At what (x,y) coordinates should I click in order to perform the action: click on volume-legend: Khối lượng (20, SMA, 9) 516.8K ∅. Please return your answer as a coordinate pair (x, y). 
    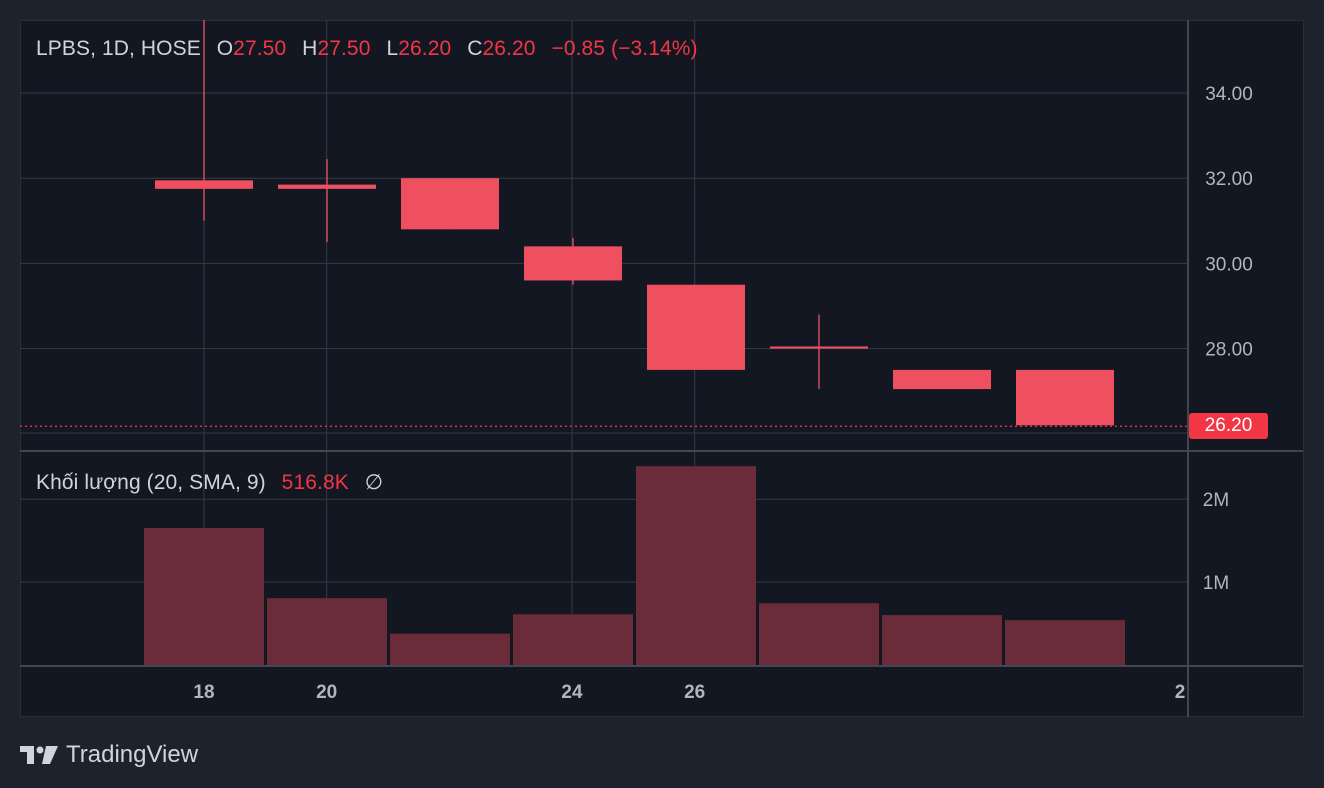
    Looking at the image, I should click on (209, 482).